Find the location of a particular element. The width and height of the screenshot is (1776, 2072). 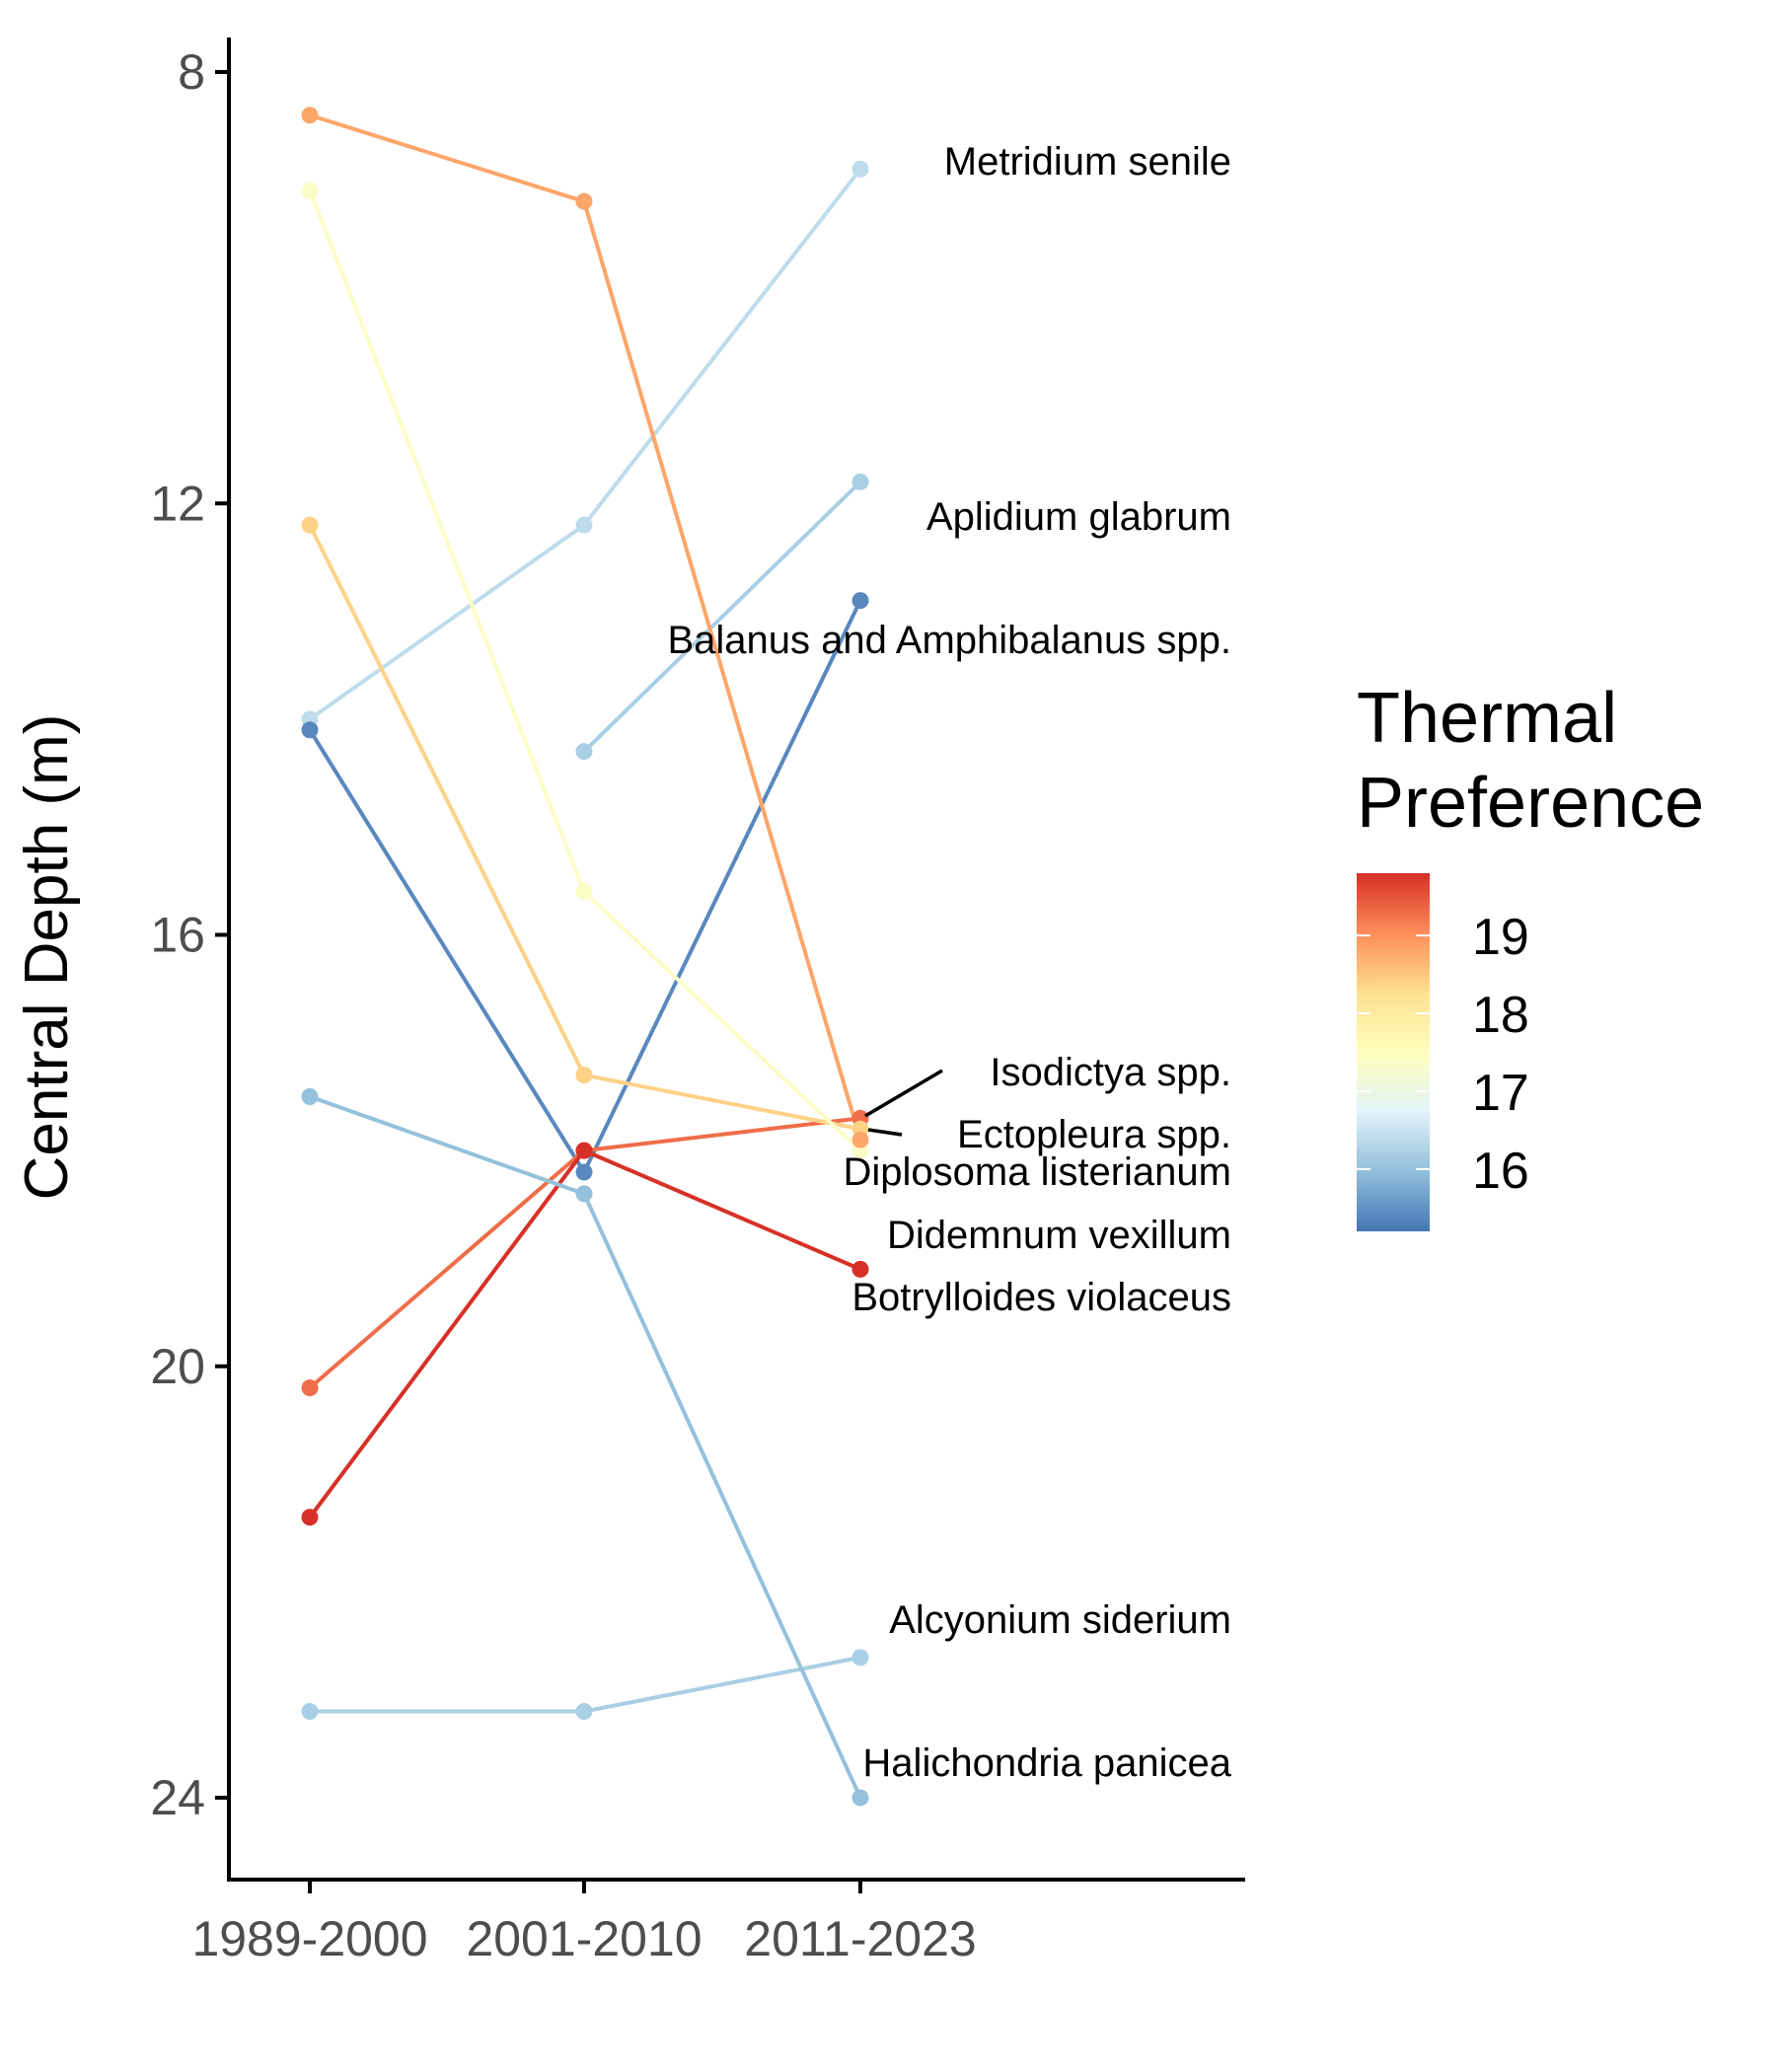

x-tick-label: 2011-2023 is located at coordinates (860, 1939).